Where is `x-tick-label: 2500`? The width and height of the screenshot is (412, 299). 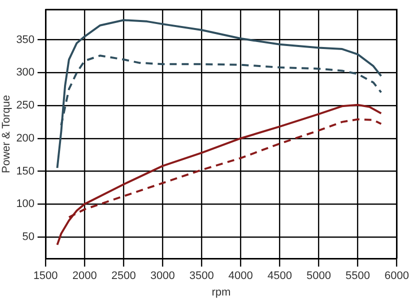 x-tick-label: 2500 is located at coordinates (123, 276).